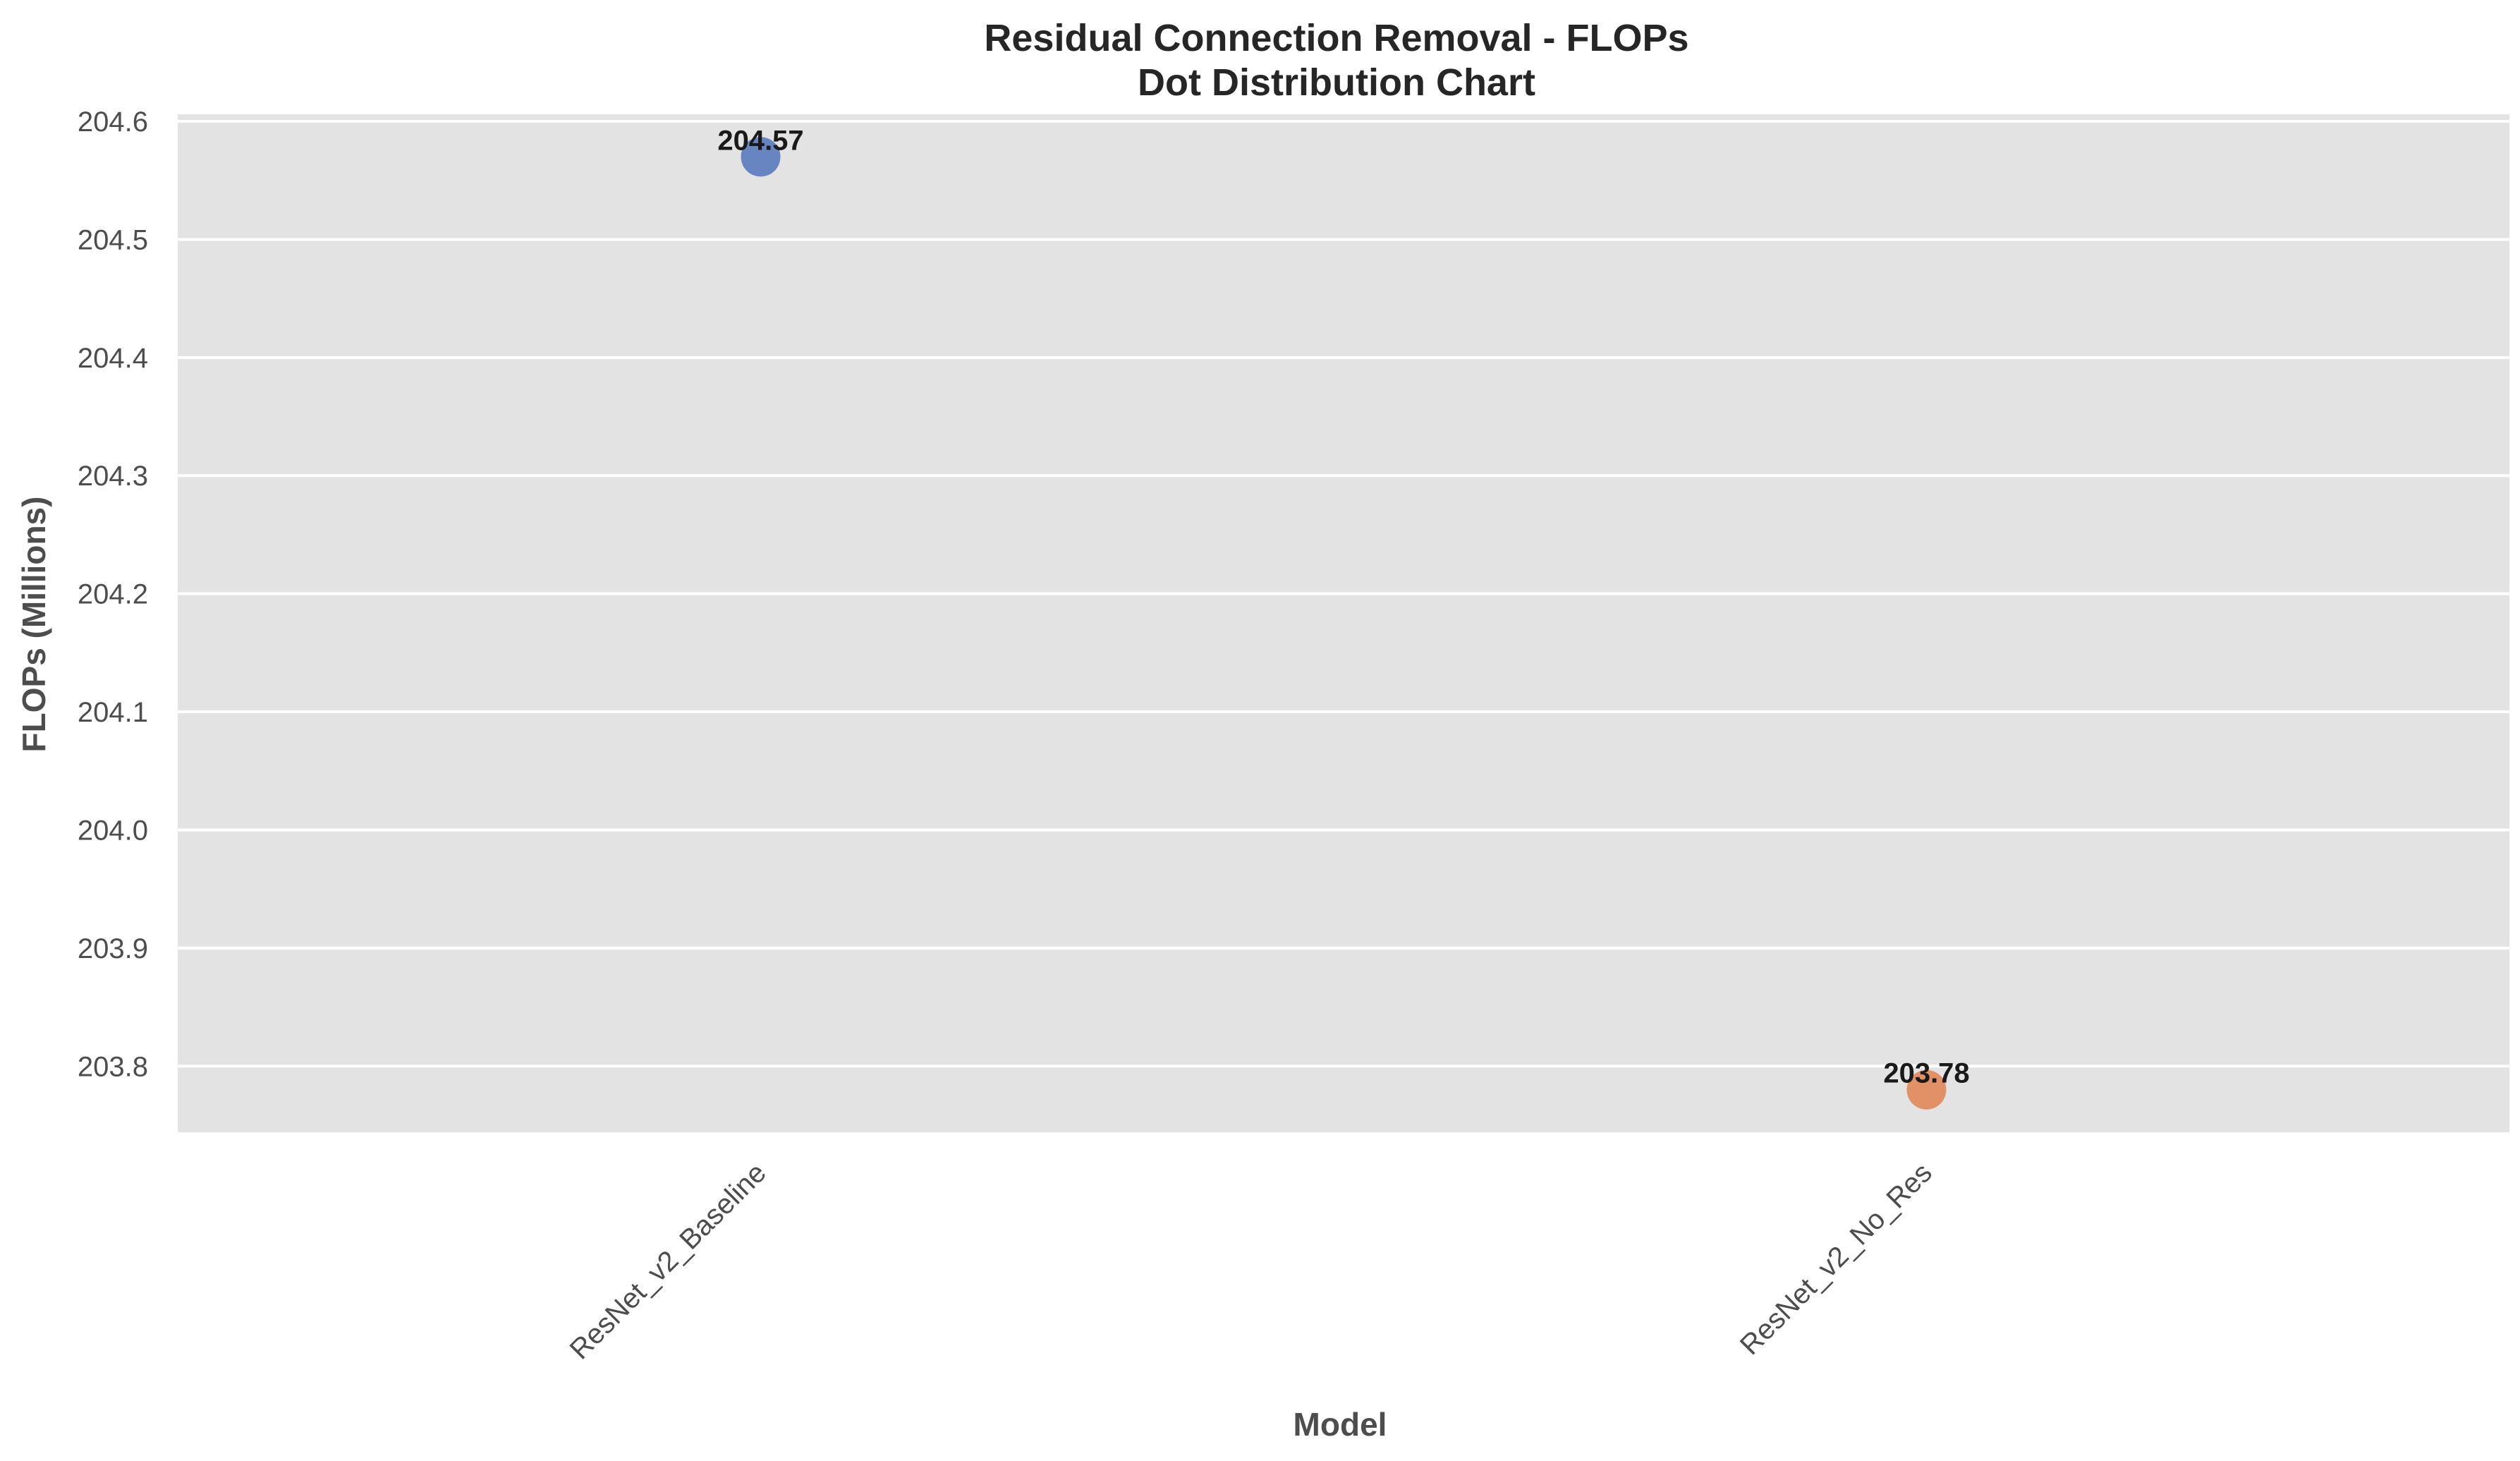  Describe the element at coordinates (668, 1261) in the screenshot. I see `x-tick-label: ResNet_v2_Baseline` at that location.